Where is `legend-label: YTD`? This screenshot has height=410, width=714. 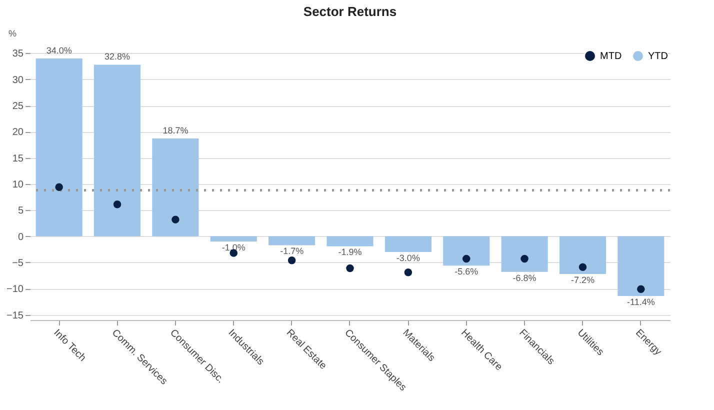
legend-label: YTD is located at coordinates (658, 56).